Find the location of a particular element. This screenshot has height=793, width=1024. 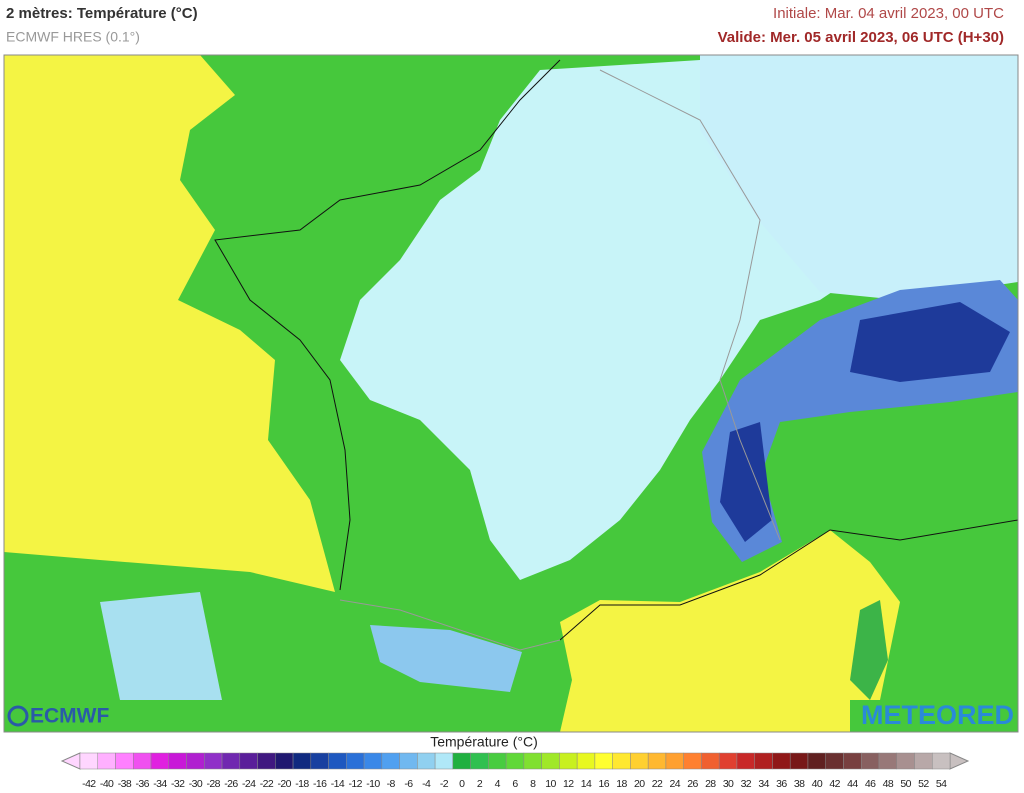

colorbar-tick-label: 28 is located at coordinates (710, 784).